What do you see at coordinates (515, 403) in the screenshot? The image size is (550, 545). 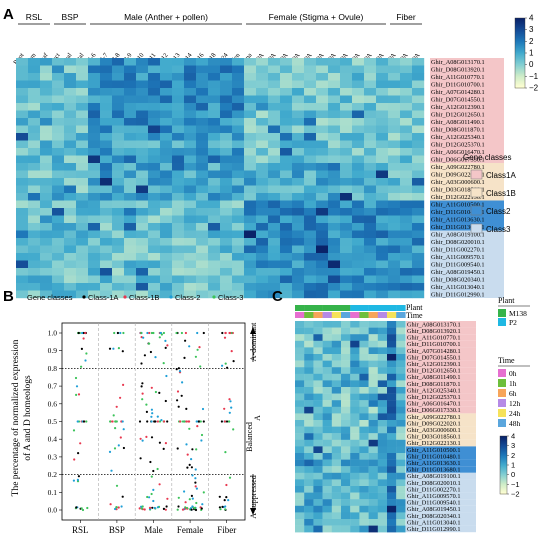 I see `time-legend-label: 12h` at bounding box center [515, 403].